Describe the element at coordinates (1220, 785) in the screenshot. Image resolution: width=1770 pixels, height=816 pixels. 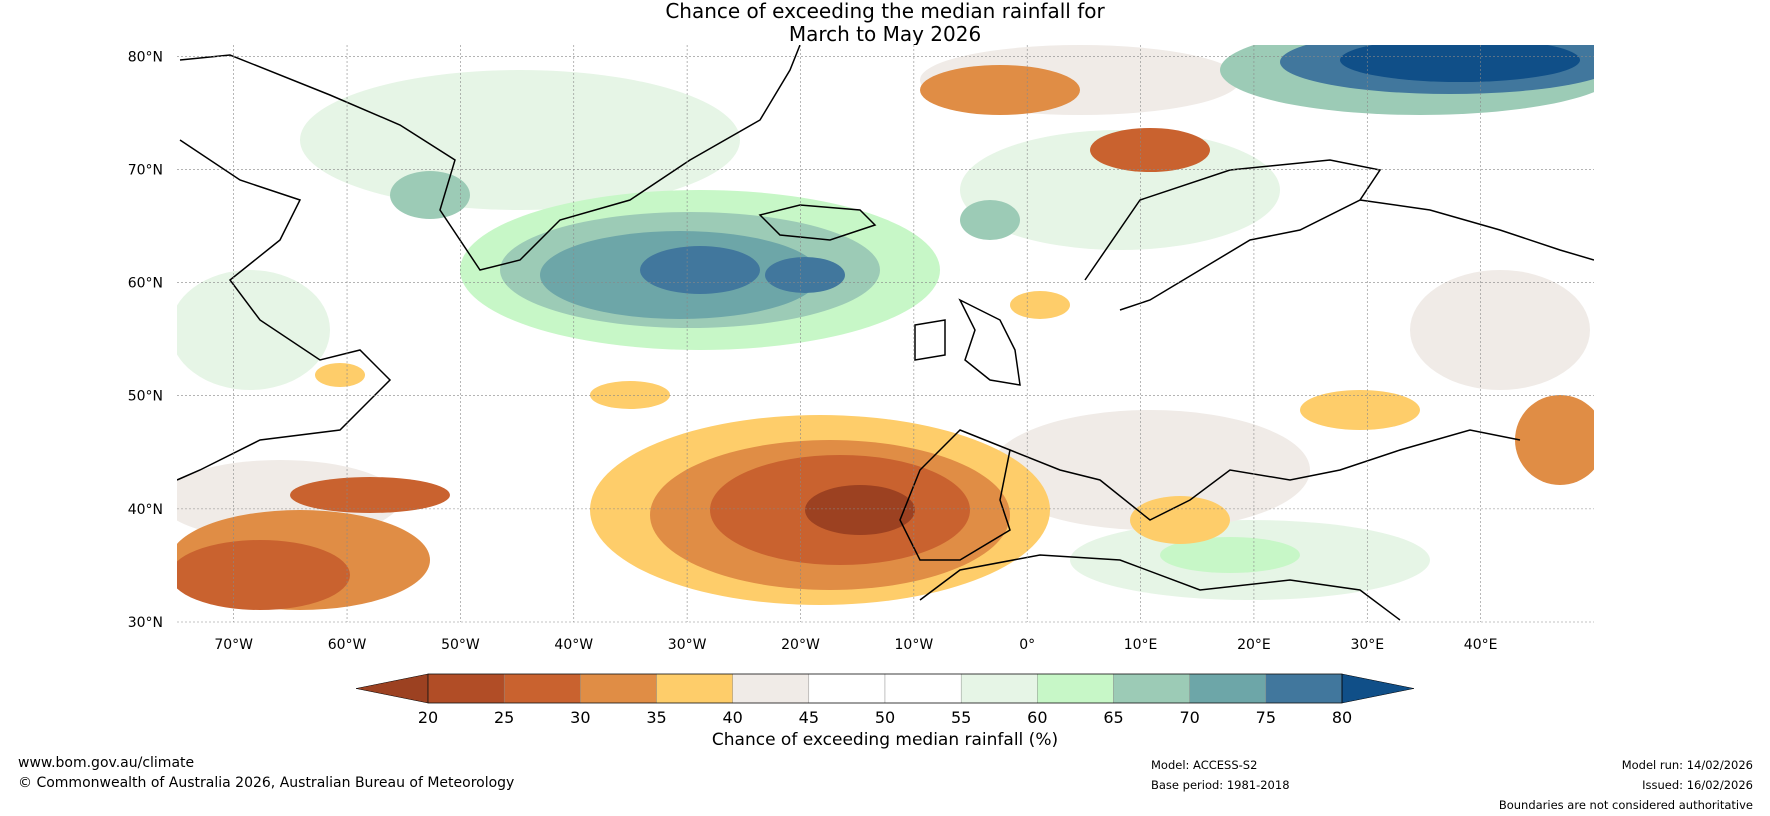
I see `base-period-text: Base period: 1981-2018` at that location.